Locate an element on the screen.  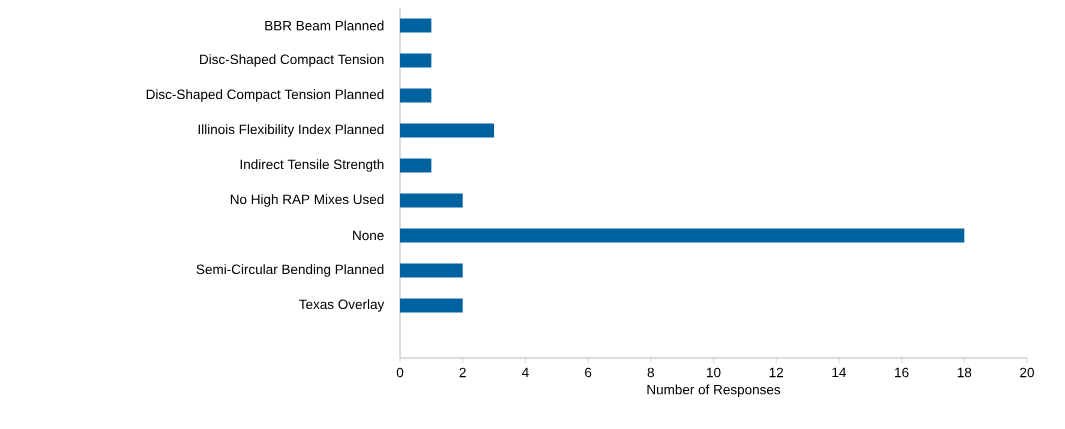
y-tick-label: Illinois Flexibility Index Planned is located at coordinates (291, 130).